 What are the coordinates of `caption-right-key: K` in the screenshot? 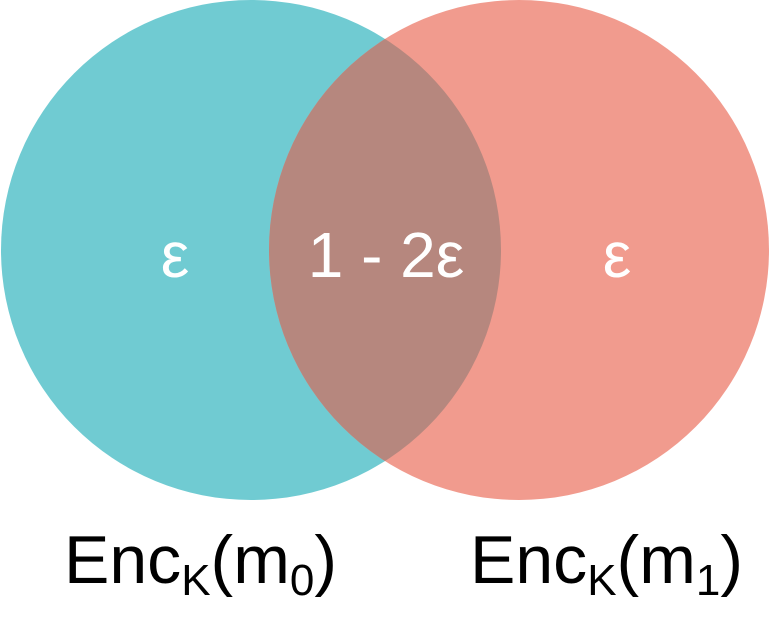 It's located at (602, 580).